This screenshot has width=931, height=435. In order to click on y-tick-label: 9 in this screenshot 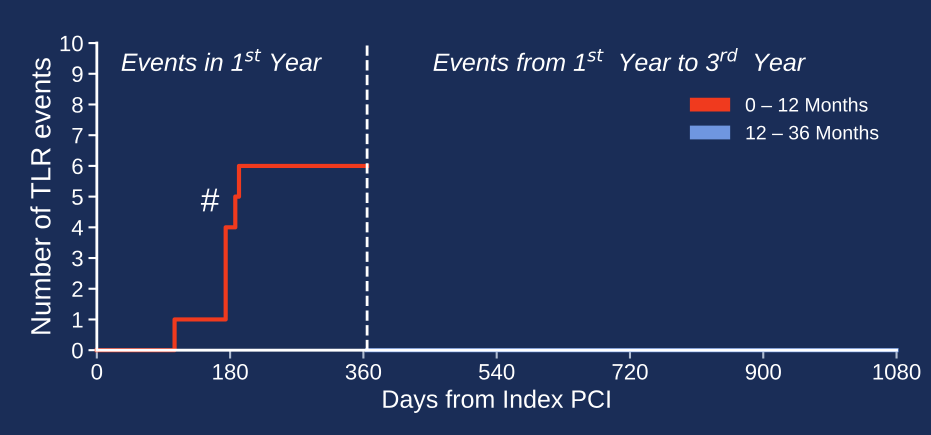, I will do `click(77, 74)`.